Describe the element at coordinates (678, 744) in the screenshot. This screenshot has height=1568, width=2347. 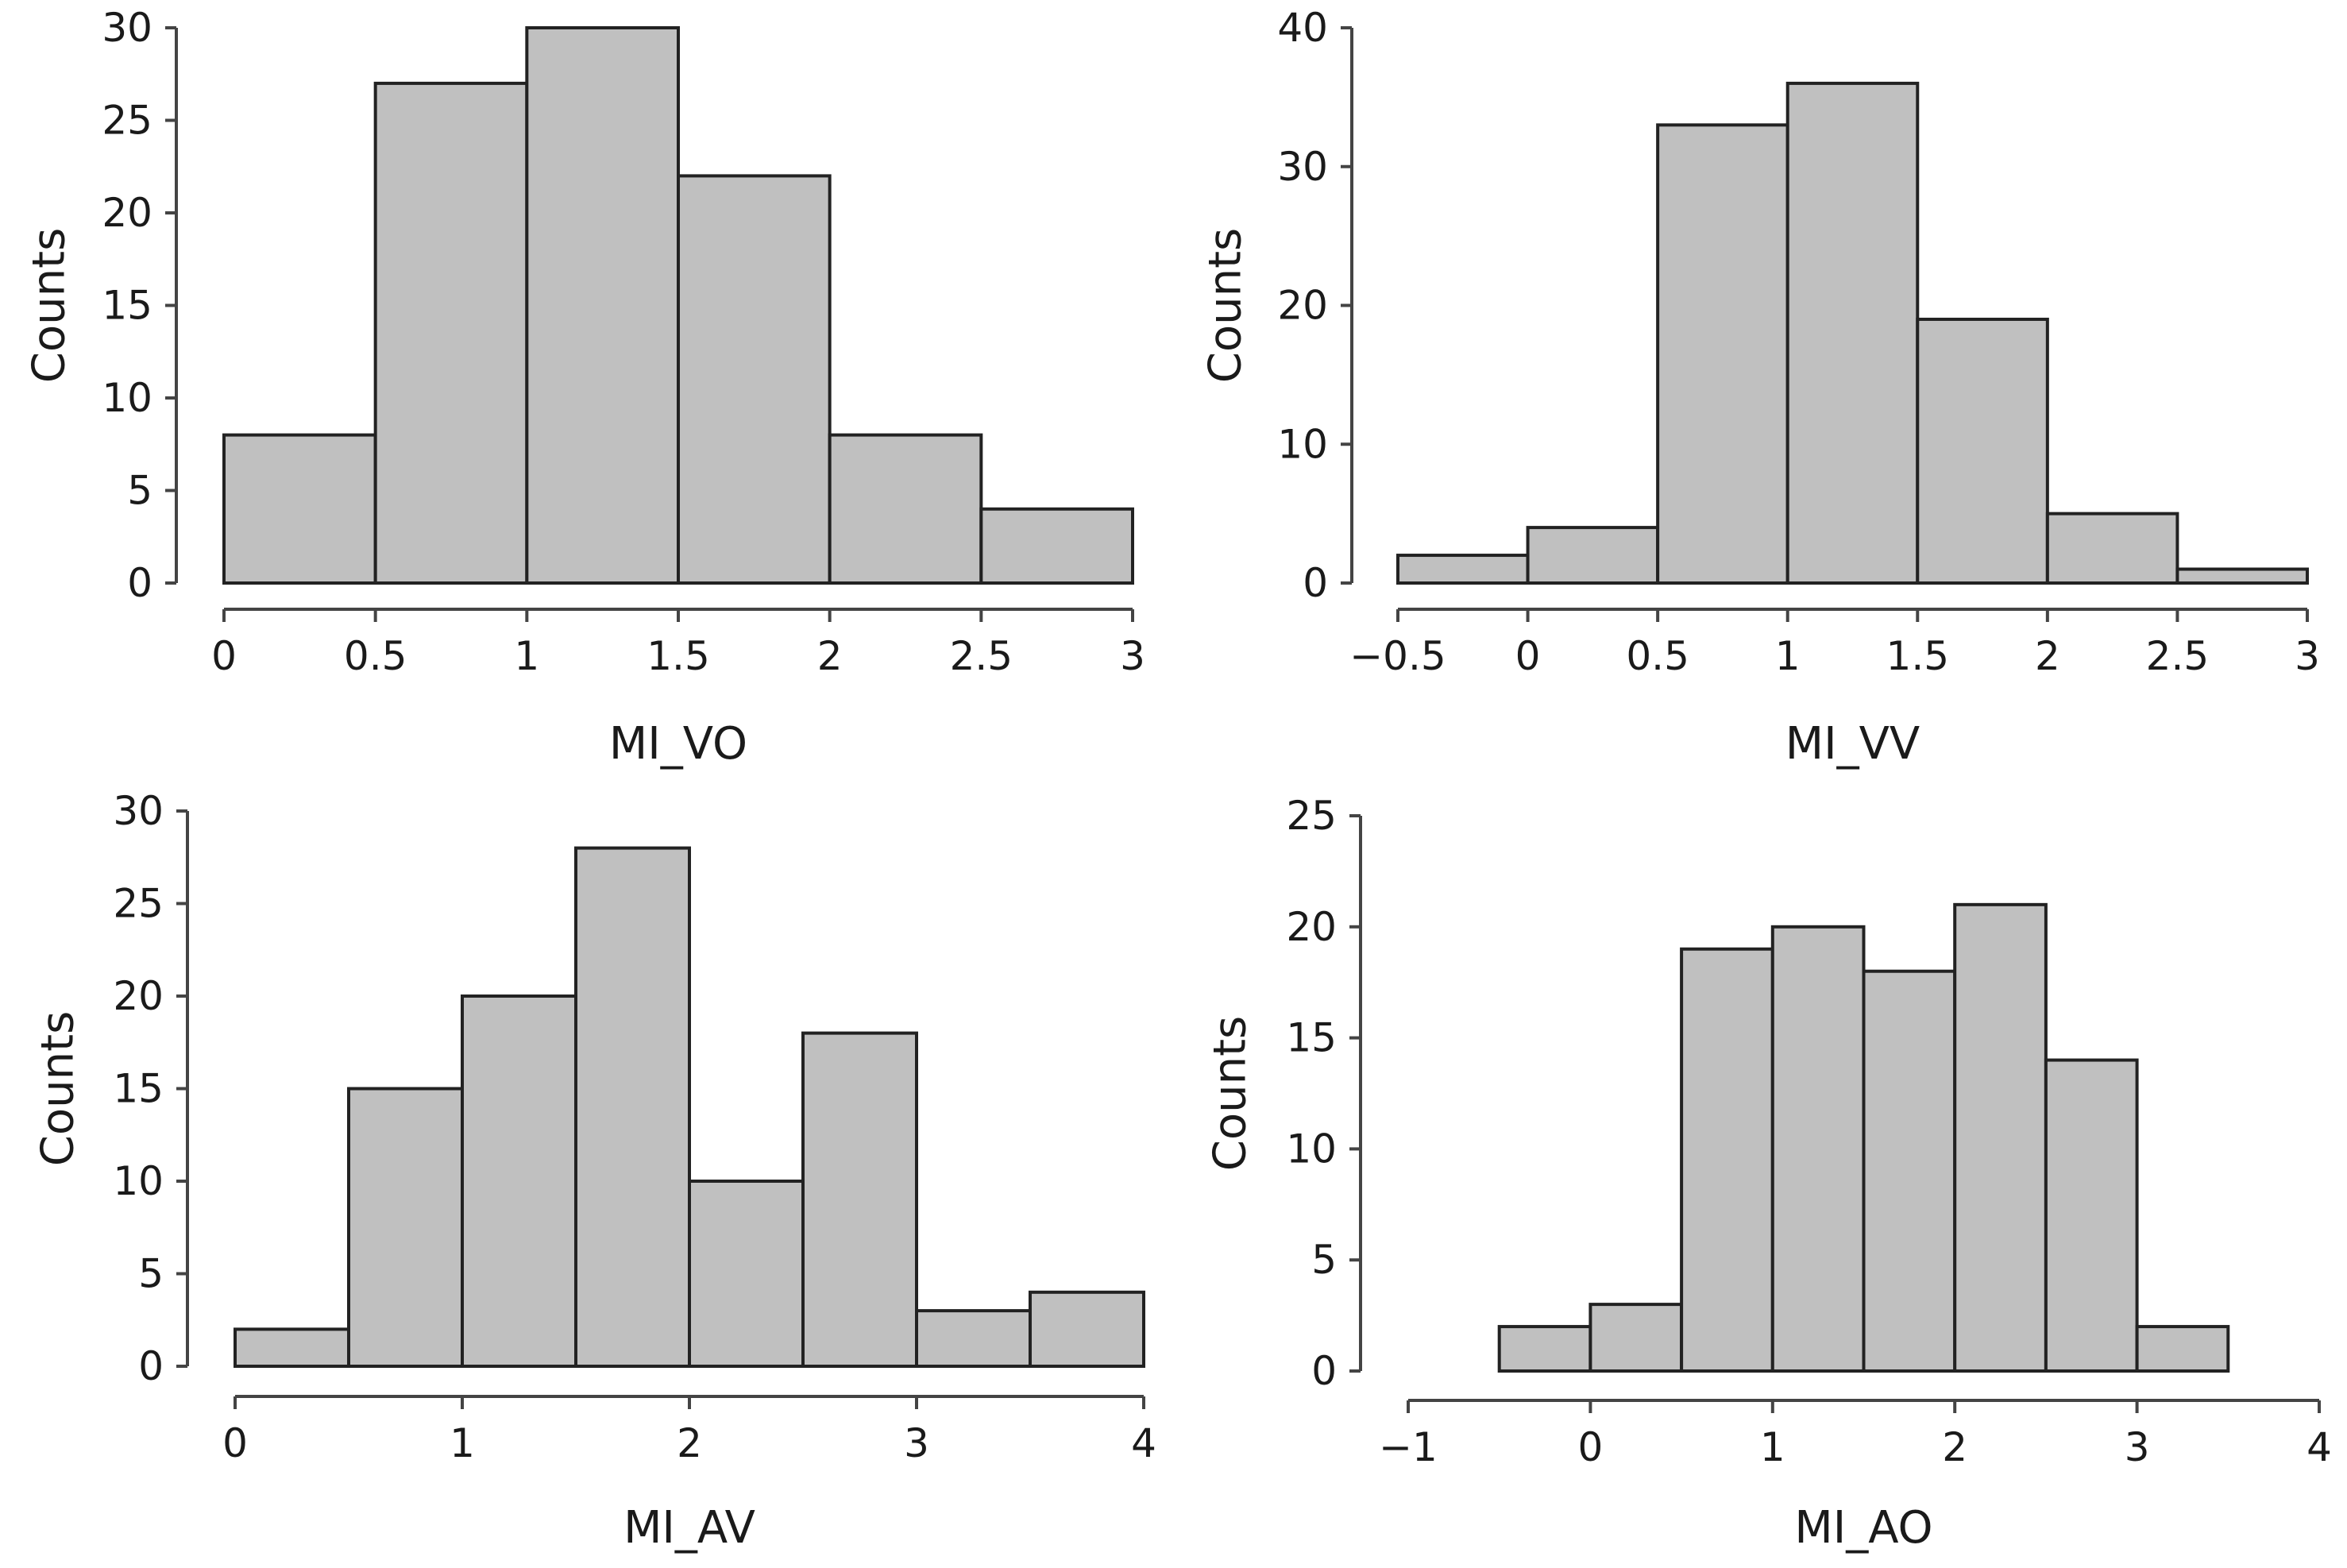
I see `x-axis-title: MI_VO` at that location.